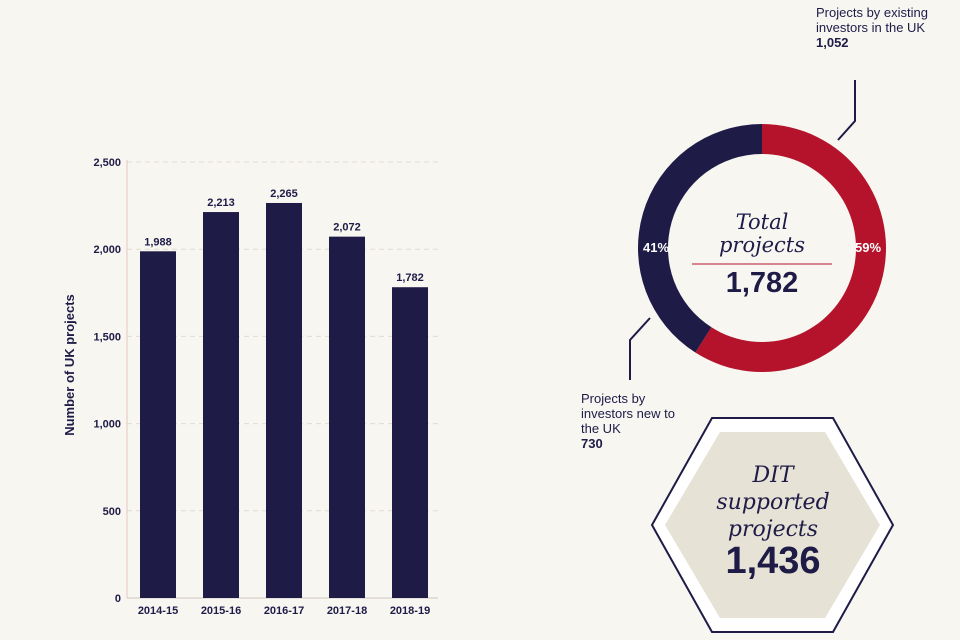 The width and height of the screenshot is (960, 640). I want to click on callout-new-text: Projects by investors new to the UK, so click(628, 413).